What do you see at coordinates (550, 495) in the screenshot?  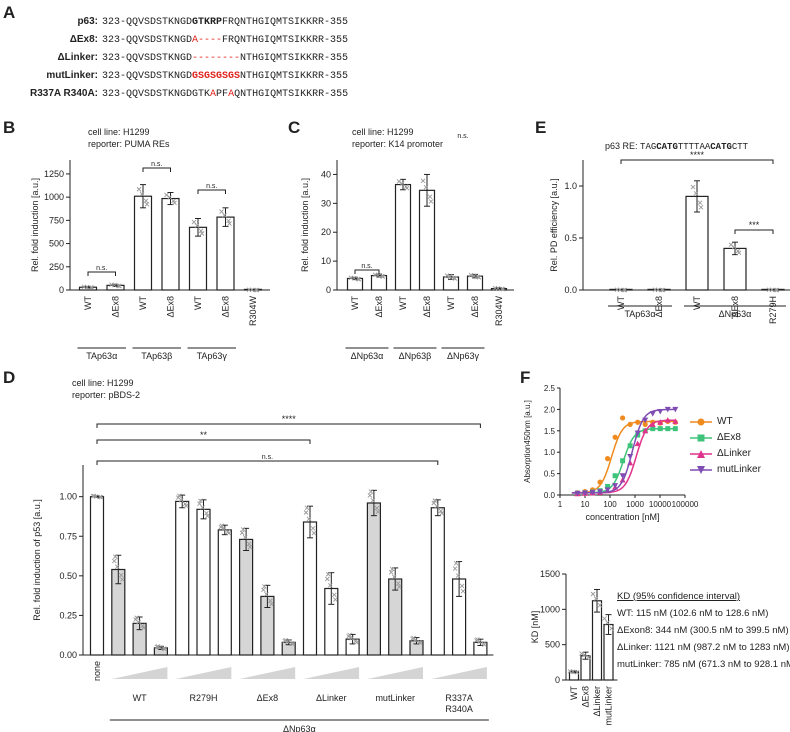 I see `y-tick-label: 0.0` at bounding box center [550, 495].